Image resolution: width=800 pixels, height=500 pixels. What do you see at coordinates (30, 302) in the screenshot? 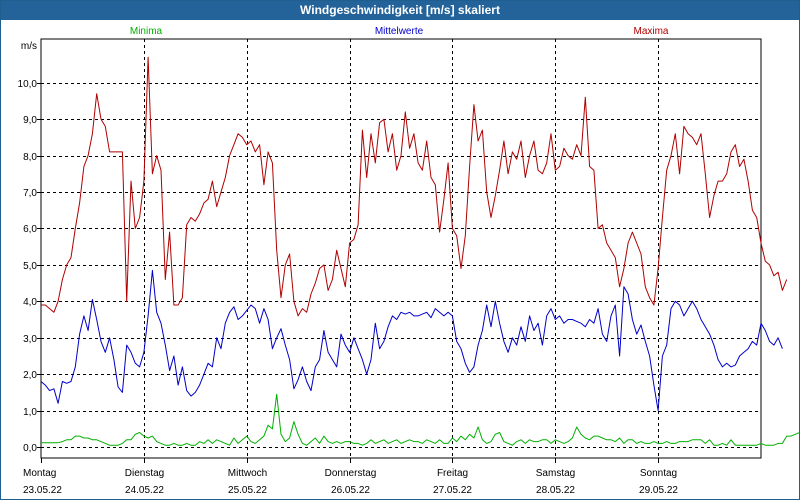
I see `y-tick-label: 4,0` at bounding box center [30, 302].